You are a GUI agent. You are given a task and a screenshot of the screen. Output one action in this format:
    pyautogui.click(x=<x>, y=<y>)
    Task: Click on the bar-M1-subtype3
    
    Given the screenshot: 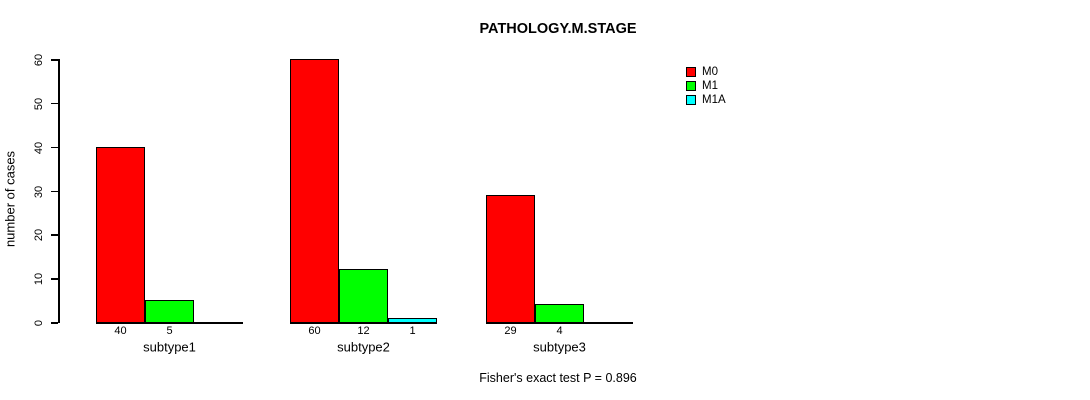 What is the action you would take?
    pyautogui.click(x=559, y=313)
    